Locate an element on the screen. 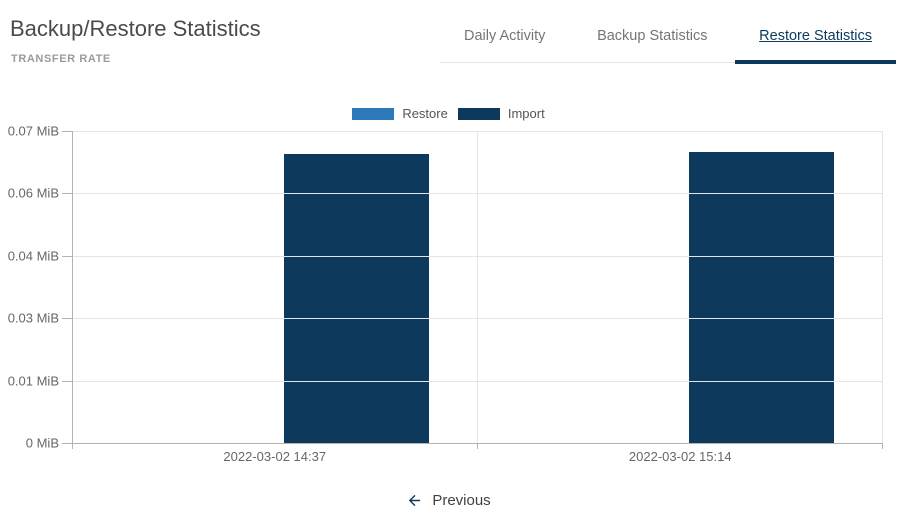 The width and height of the screenshot is (897, 528). tab-backup-statistics: Backup Statistics is located at coordinates (652, 36).